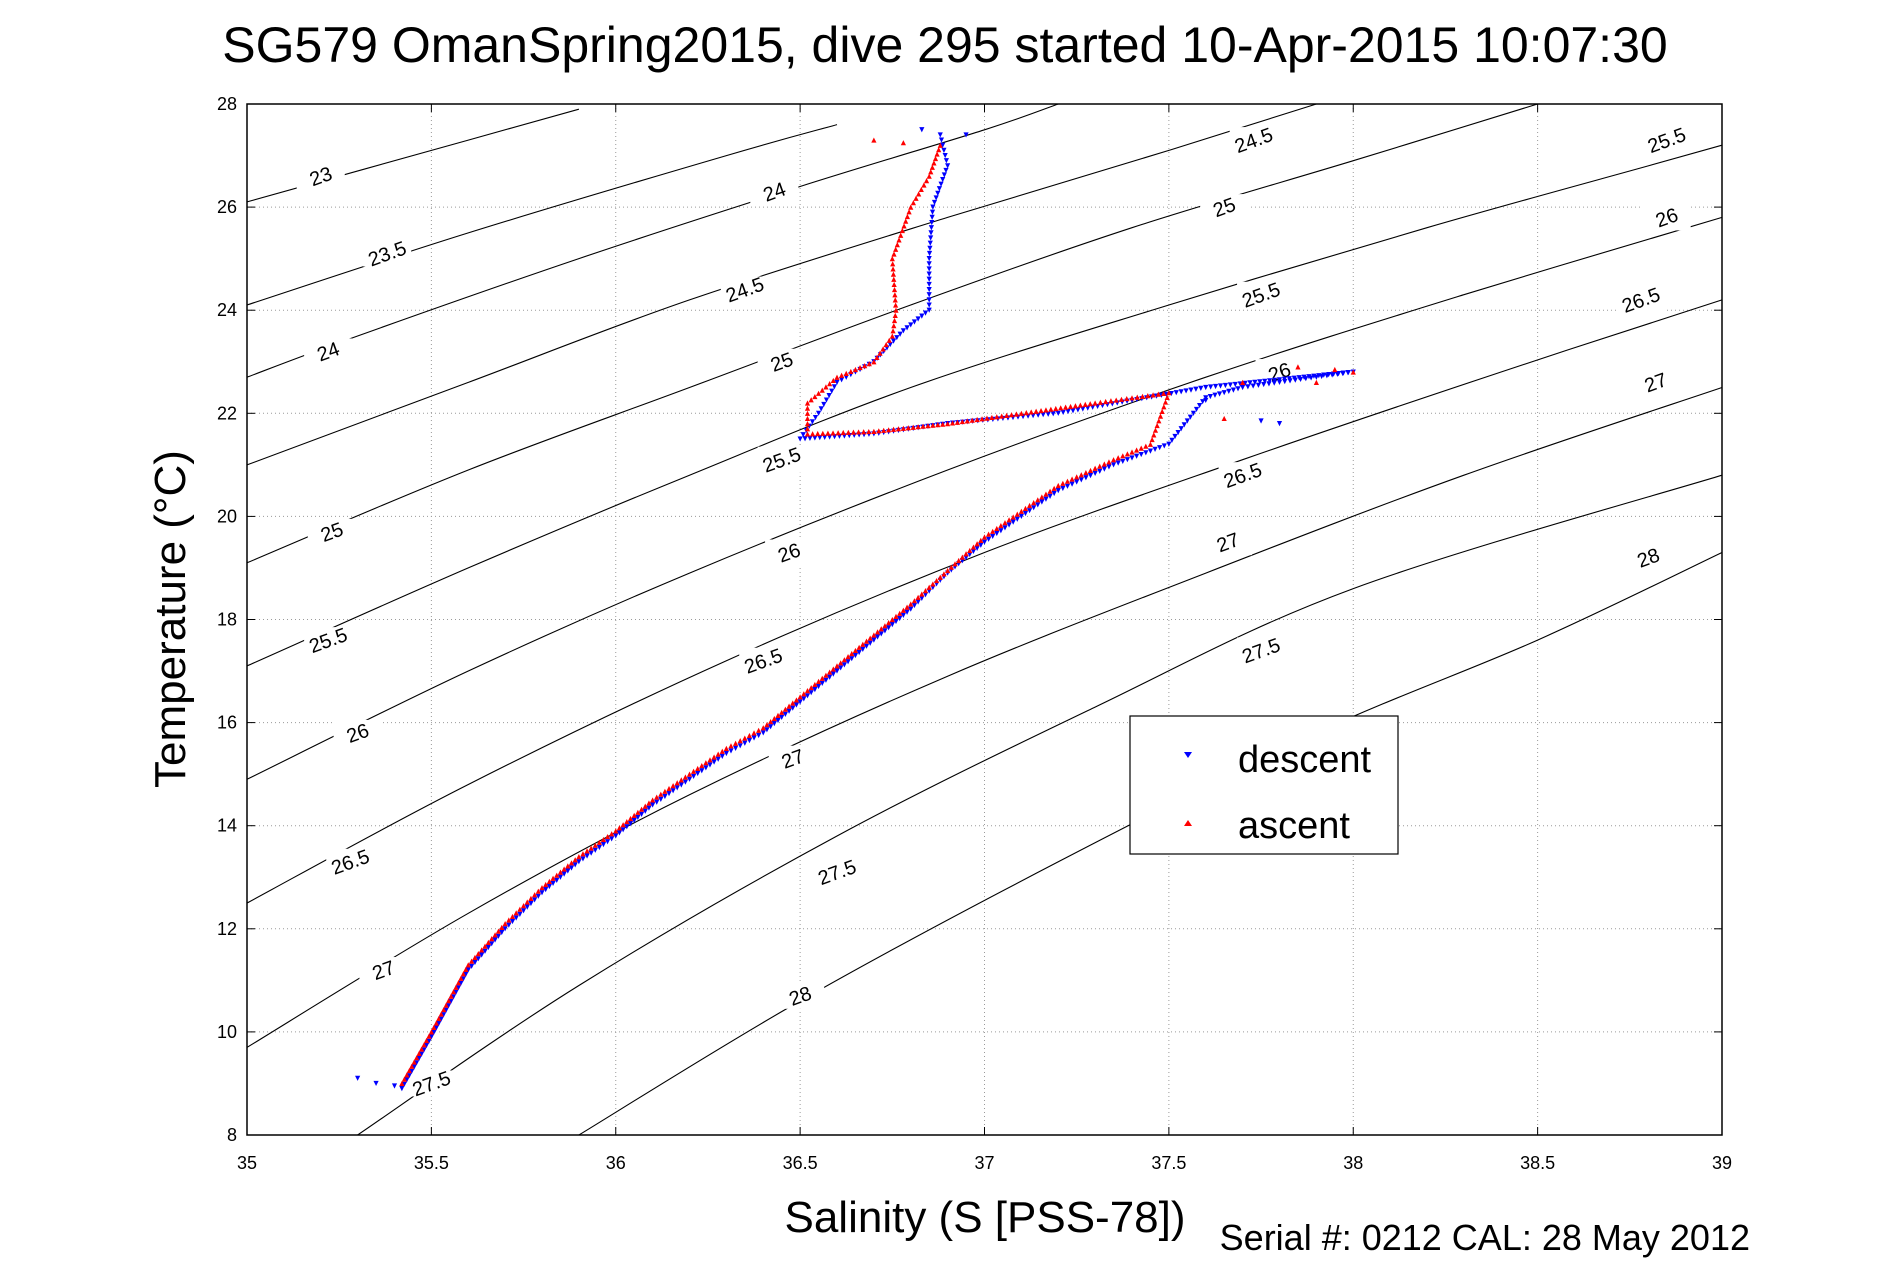 The image size is (1891, 1262). I want to click on x-tick-label: 37, so click(984, 1163).